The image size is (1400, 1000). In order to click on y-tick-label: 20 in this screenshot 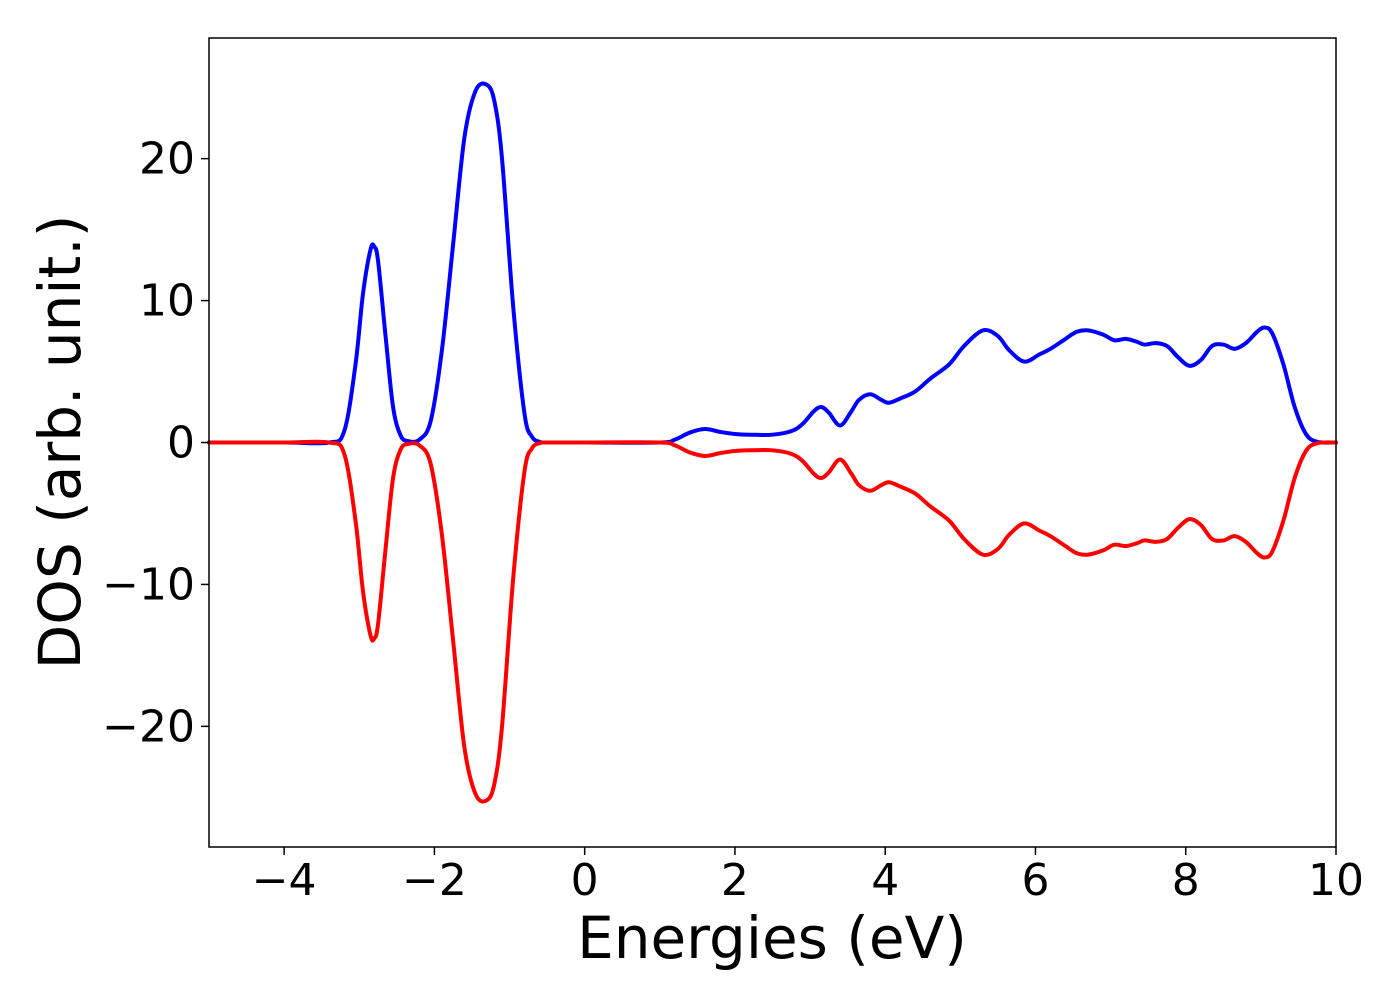, I will do `click(167, 159)`.